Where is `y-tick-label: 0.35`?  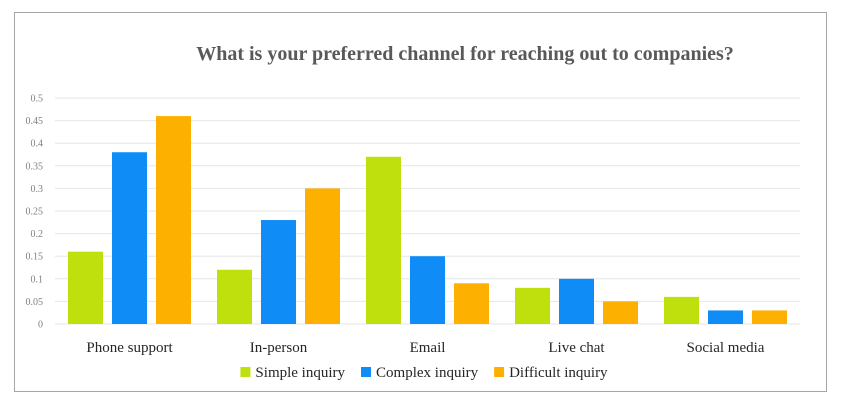 y-tick-label: 0.35 is located at coordinates (35, 166).